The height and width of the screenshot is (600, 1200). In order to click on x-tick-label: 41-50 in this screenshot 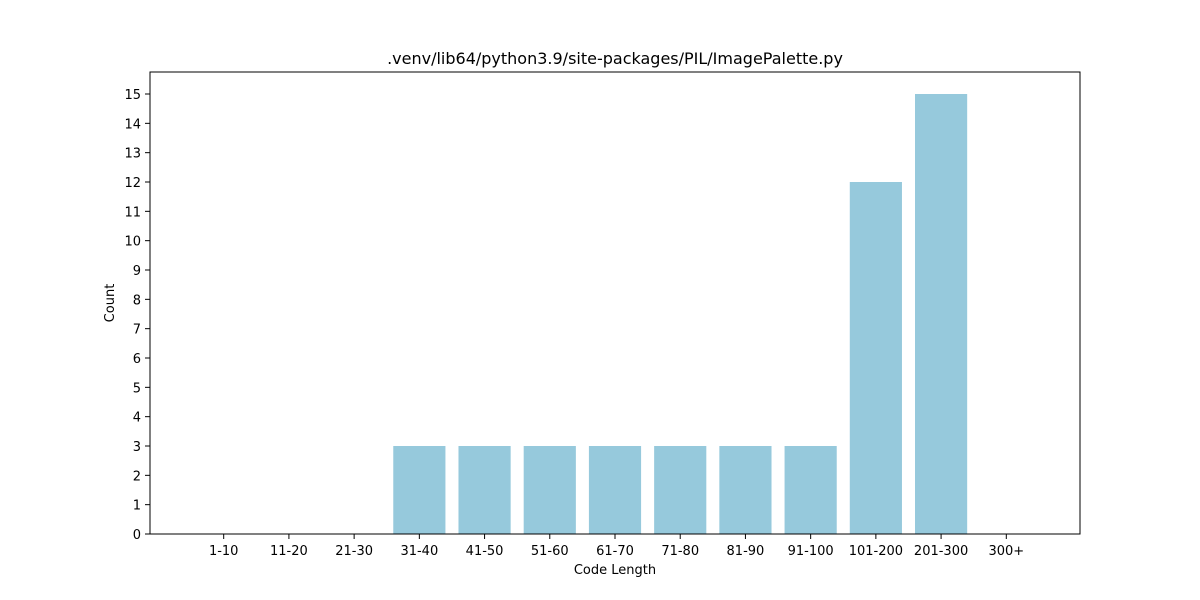, I will do `click(485, 551)`.